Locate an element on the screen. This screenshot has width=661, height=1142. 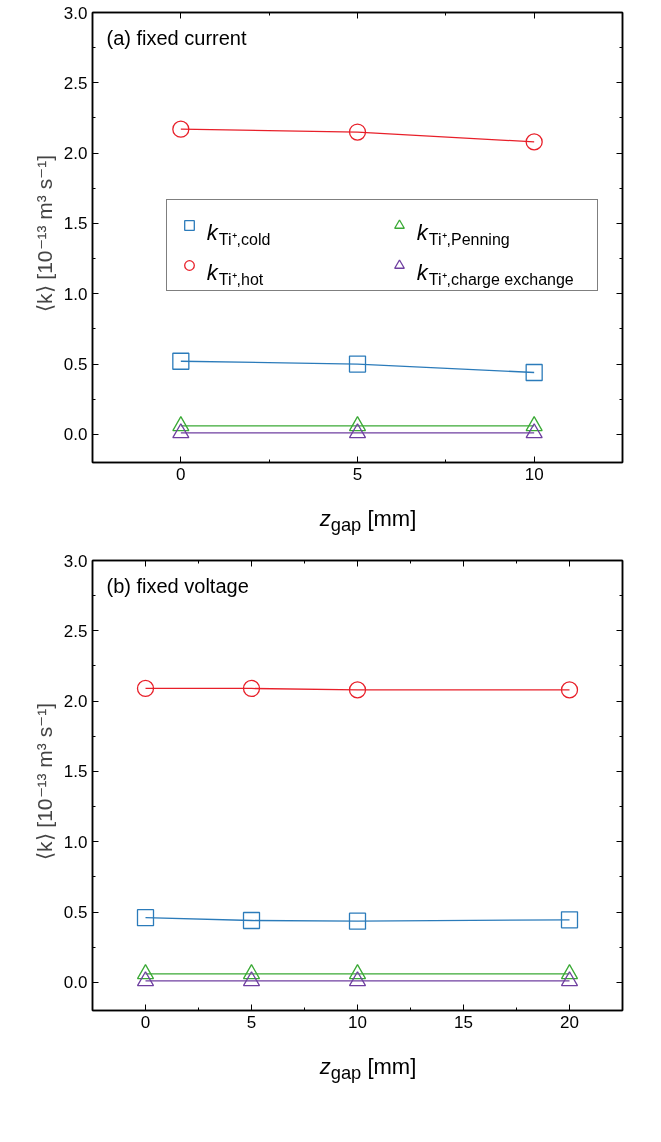
text: (a) fixed current is located at coordinates (176, 37).